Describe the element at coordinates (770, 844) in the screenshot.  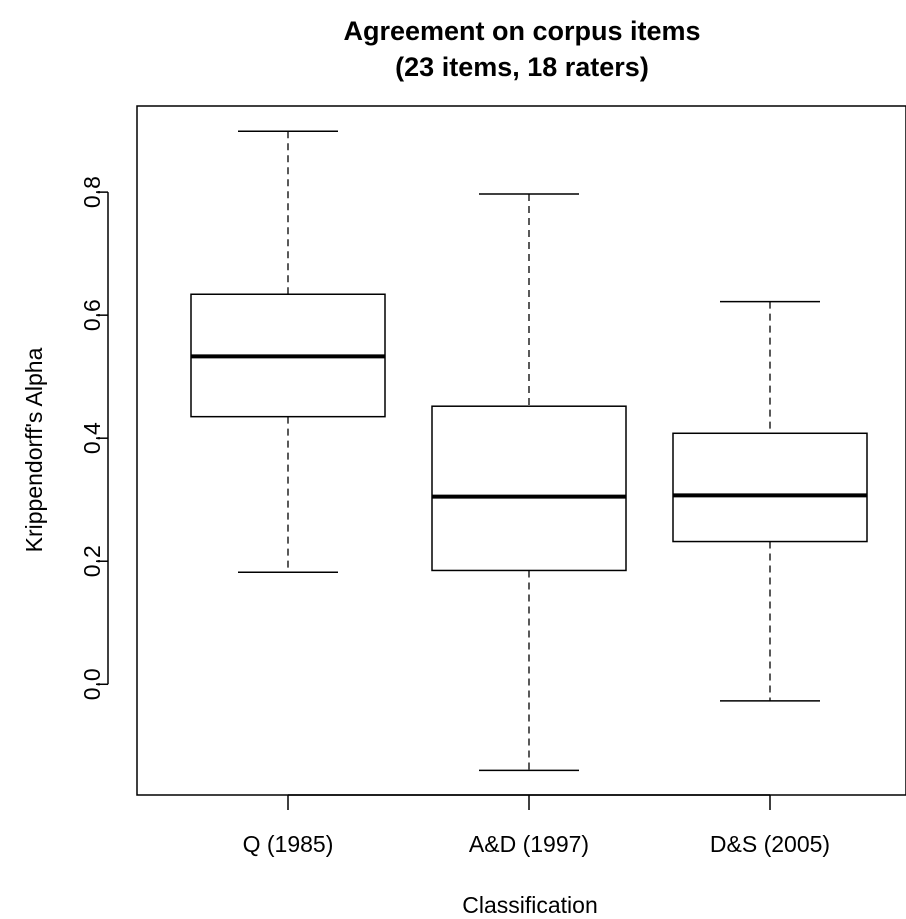
I see `x-tick-label-2: D&S (2005)` at that location.